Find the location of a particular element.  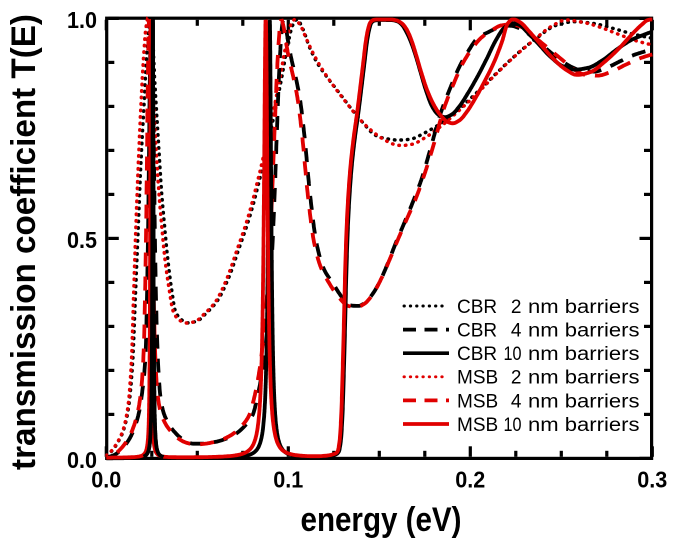

svg-text: energy (eV) is located at coordinates (381, 520).